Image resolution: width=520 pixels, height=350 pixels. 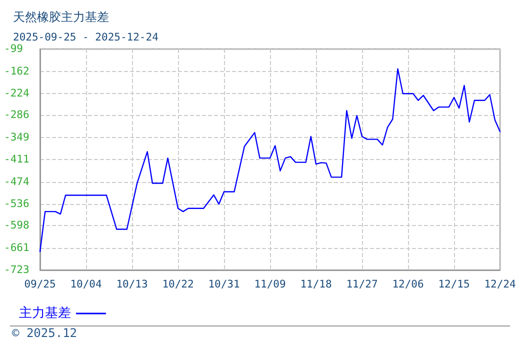 What do you see at coordinates (178, 284) in the screenshot?
I see `x-tick-label: 10/22` at bounding box center [178, 284].